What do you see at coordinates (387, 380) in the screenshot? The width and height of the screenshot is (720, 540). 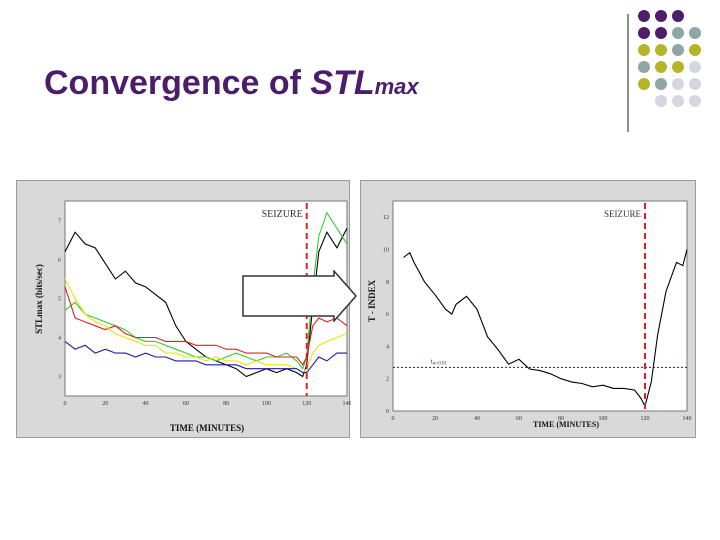 I see `right-y-tick: 2` at bounding box center [387, 380].